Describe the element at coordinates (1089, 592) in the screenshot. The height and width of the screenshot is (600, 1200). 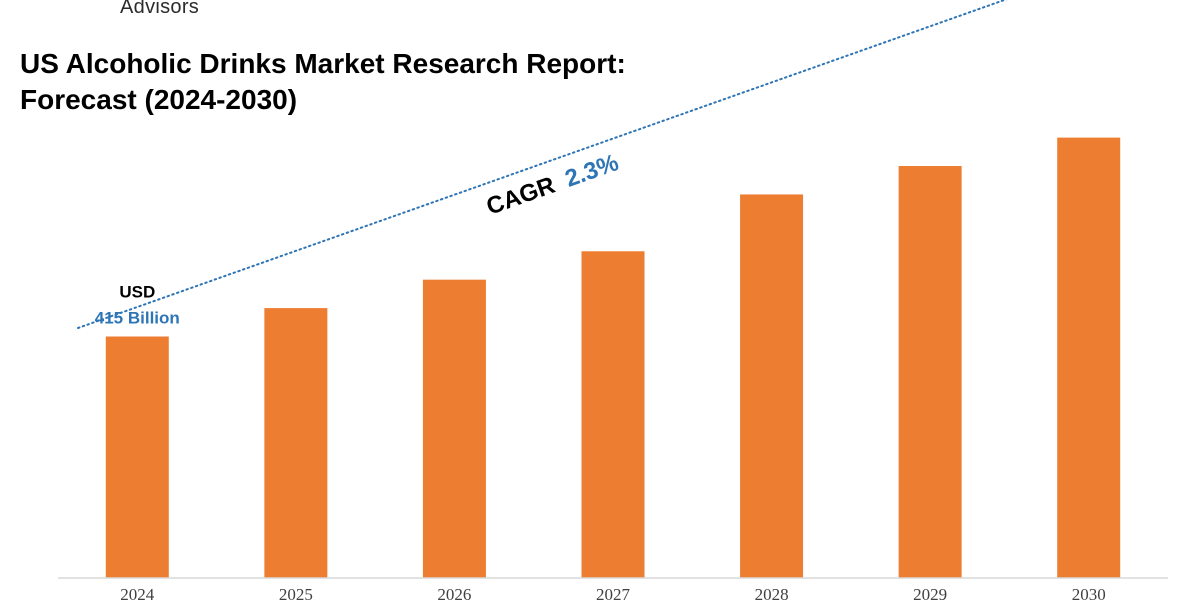
I see `x-tick-label-2030: 2030` at that location.